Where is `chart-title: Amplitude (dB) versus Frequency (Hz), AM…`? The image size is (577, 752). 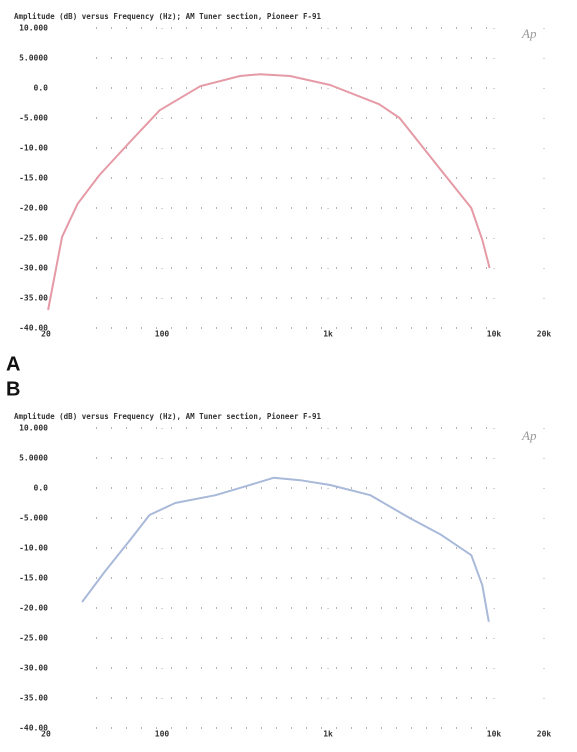
chart-title: Amplitude (dB) versus Frequency (Hz), AM… is located at coordinates (168, 416).